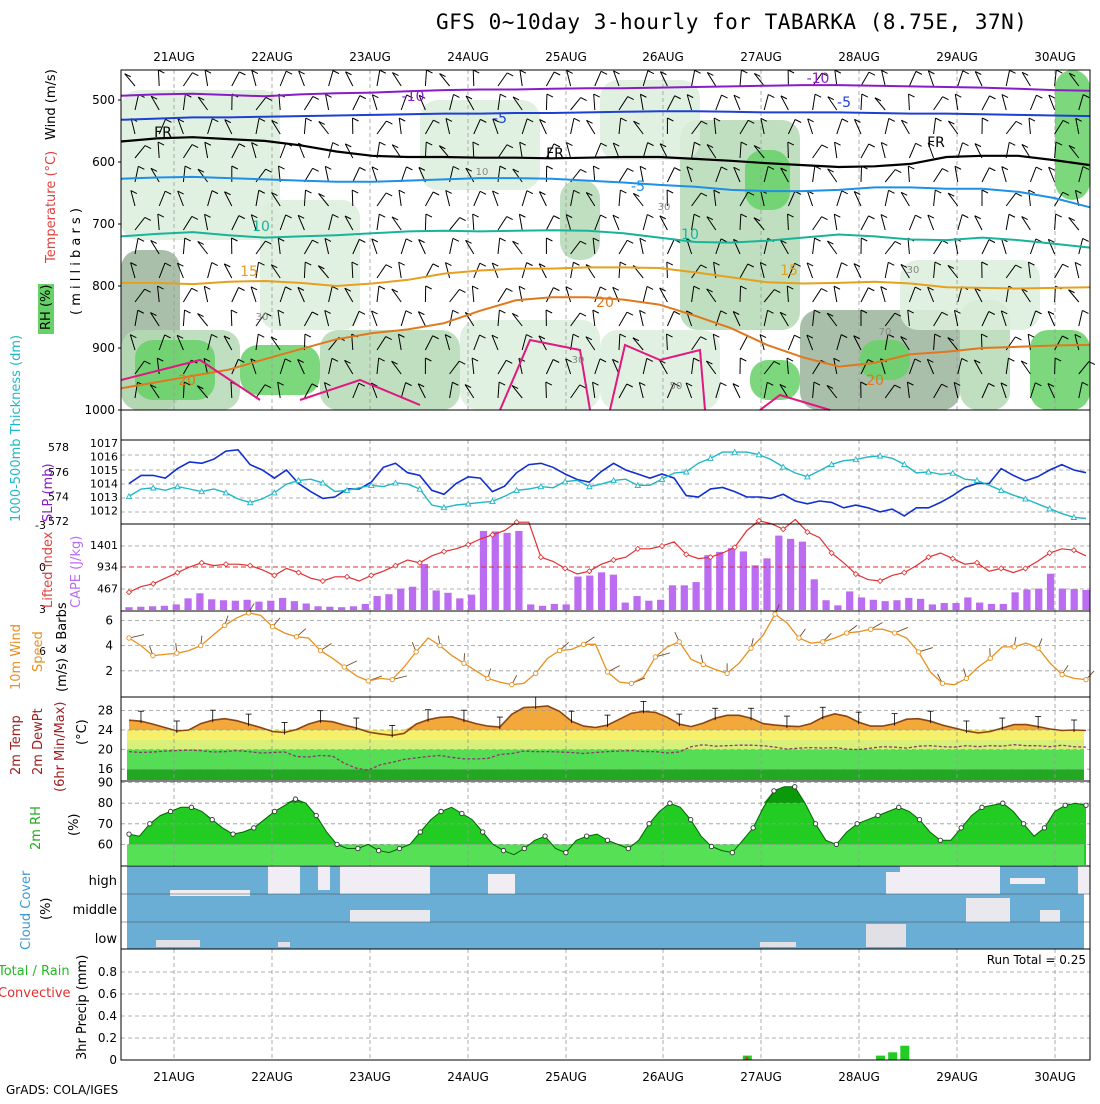 Image resolution: width=1100 pixels, height=1104 pixels. What do you see at coordinates (35, 993) in the screenshot?
I see `precip-legend-conv: Convective` at bounding box center [35, 993].